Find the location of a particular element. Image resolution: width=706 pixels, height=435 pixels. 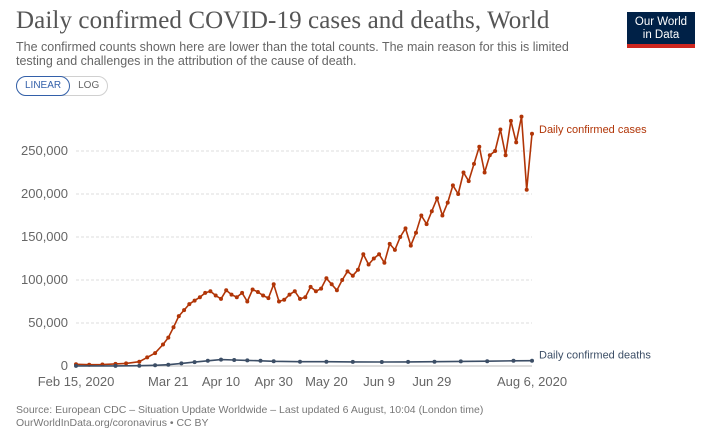

cases-series-label: Daily confirmed cases is located at coordinates (593, 130).